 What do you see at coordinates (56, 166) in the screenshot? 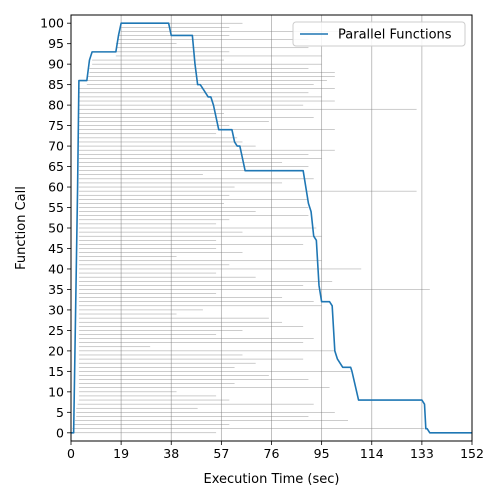
I see `y-tick-label: 65` at bounding box center [56, 166].